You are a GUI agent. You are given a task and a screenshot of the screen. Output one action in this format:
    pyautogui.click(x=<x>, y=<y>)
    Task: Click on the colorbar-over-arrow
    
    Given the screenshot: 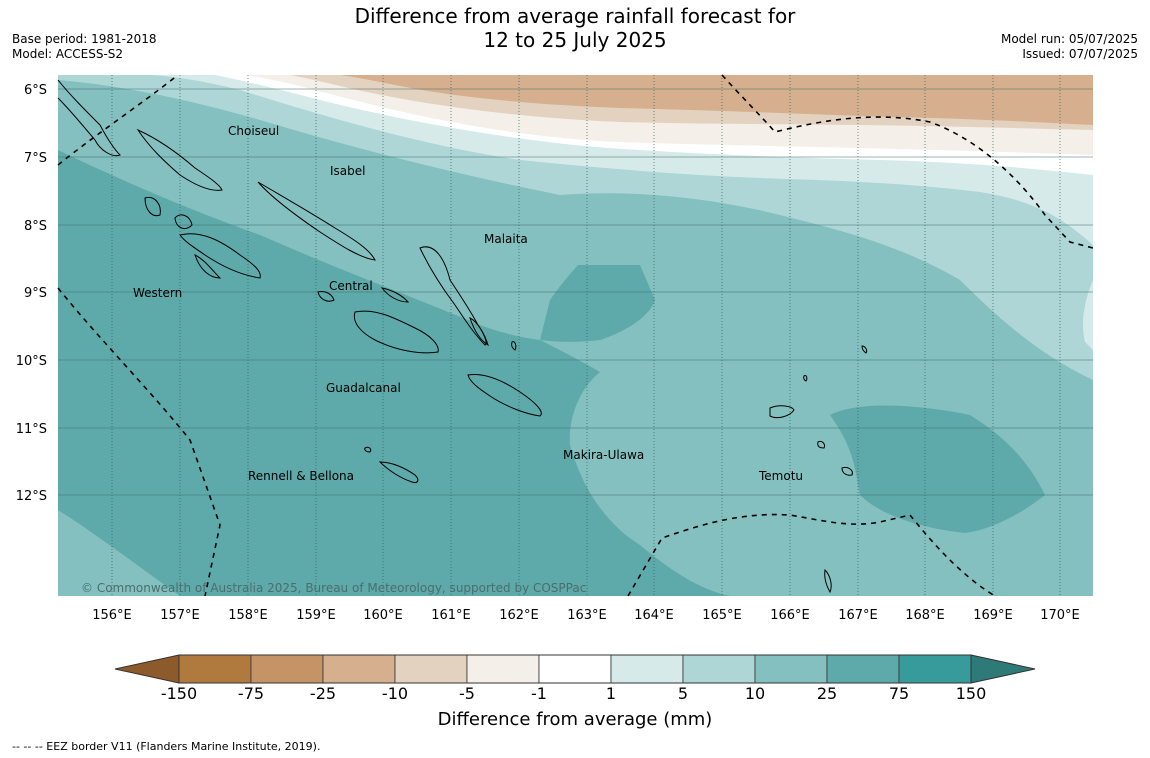 What is the action you would take?
    pyautogui.click(x=1003, y=669)
    